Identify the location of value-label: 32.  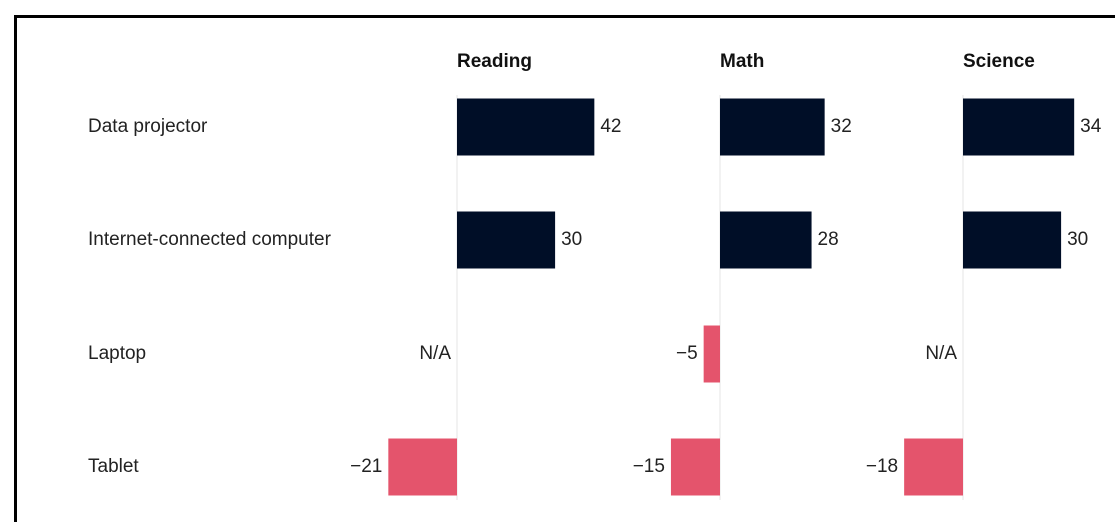
(841, 126).